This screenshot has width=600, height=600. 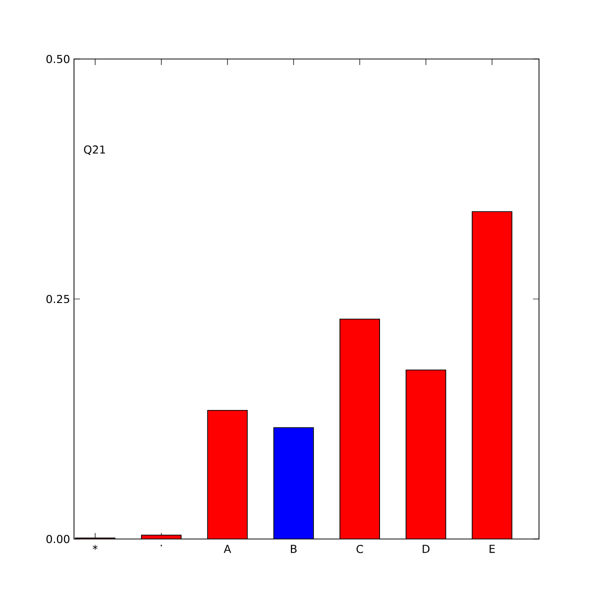 I want to click on x-tick-label: B, so click(x=293, y=548).